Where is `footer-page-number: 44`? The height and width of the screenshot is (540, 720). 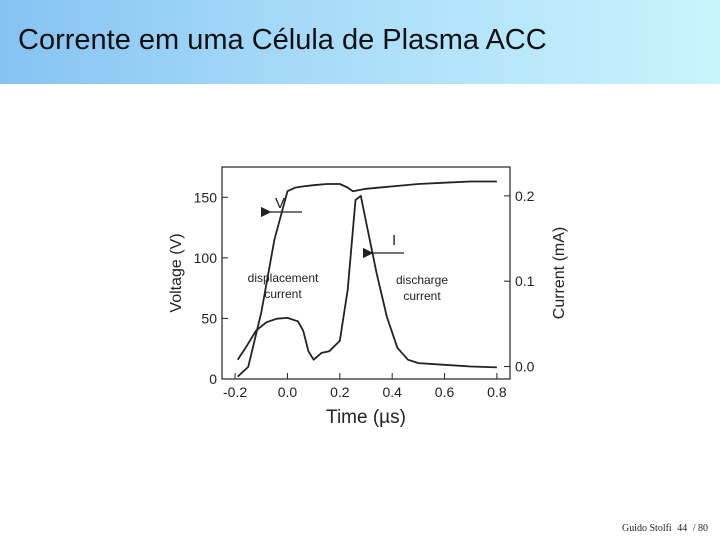 footer-page-number: 44 is located at coordinates (682, 528).